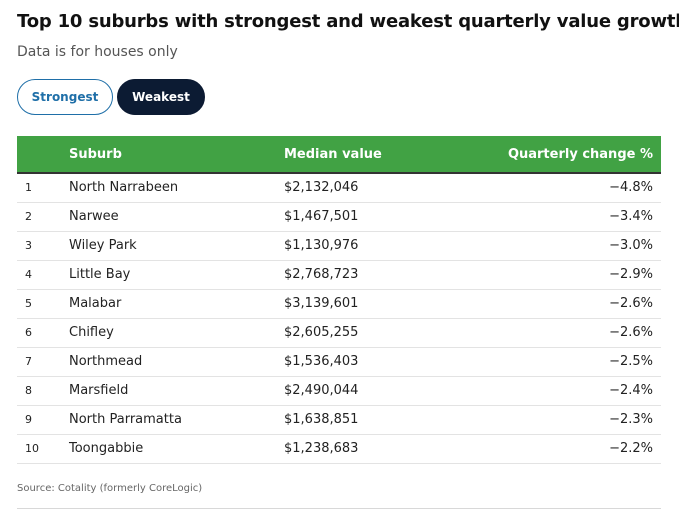  I want to click on table-row: 7 Northmead $1,536,403 −2.5%, so click(339, 362).